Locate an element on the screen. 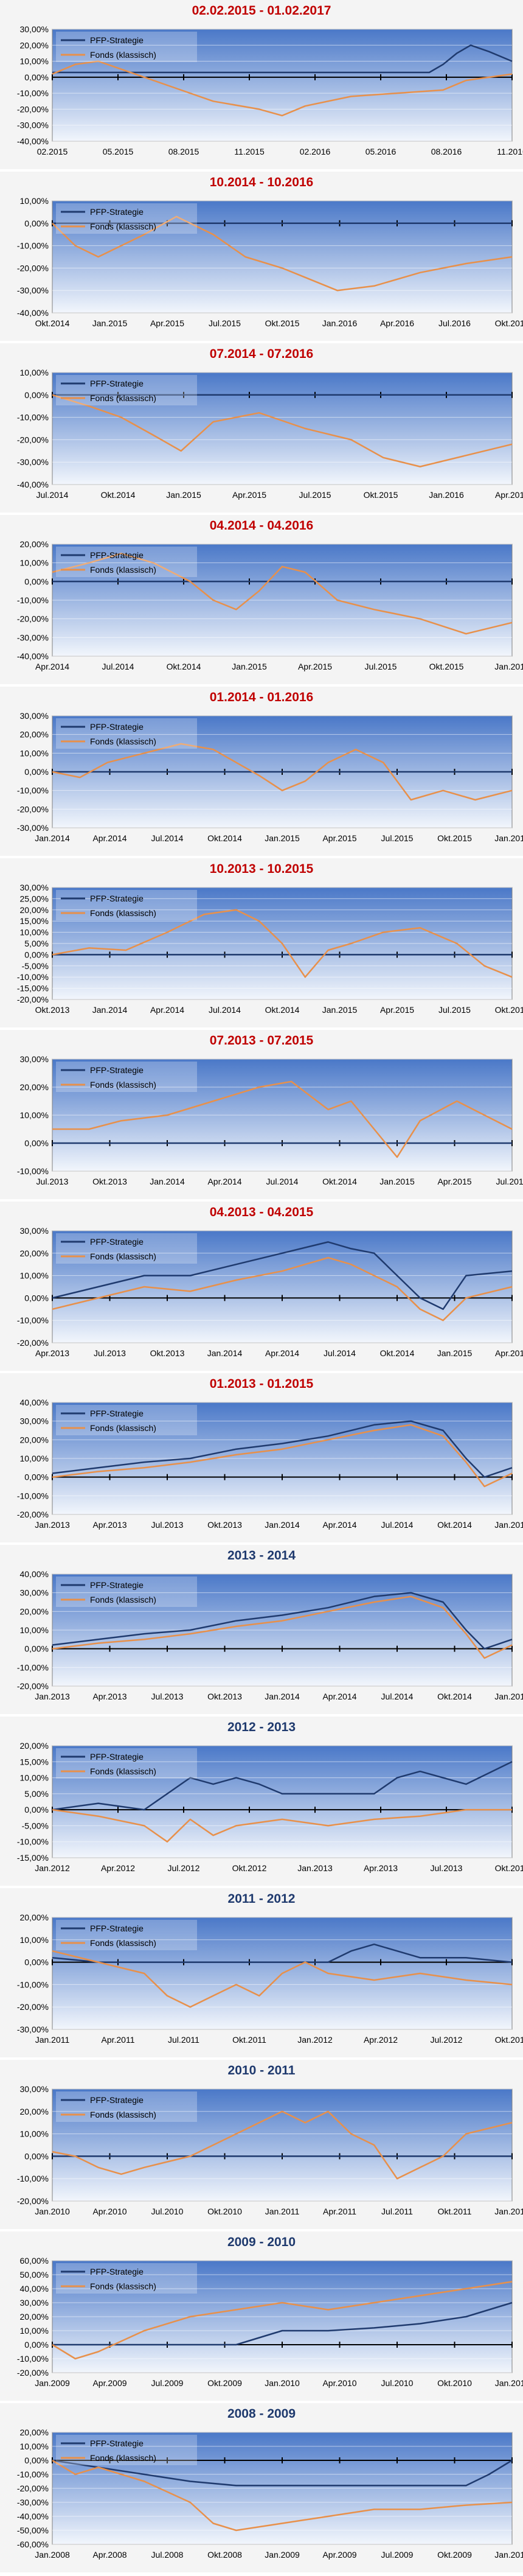 Image resolution: width=523 pixels, height=2576 pixels. x-tick-label: Okt.2016 is located at coordinates (509, 323).